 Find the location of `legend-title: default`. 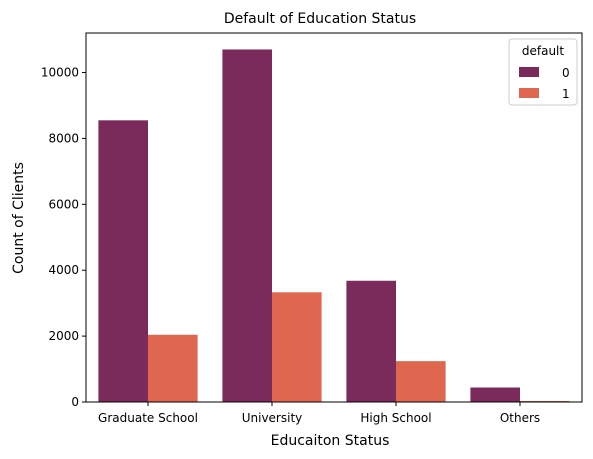

legend-title: default is located at coordinates (543, 51).